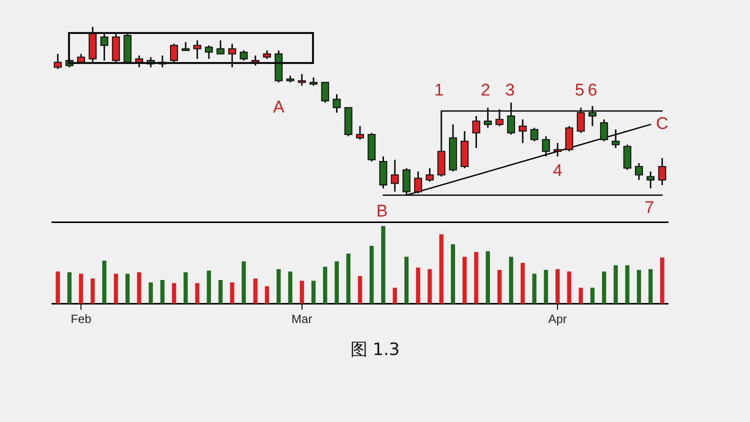  What do you see at coordinates (662, 124) in the screenshot?
I see `annotation: C` at bounding box center [662, 124].